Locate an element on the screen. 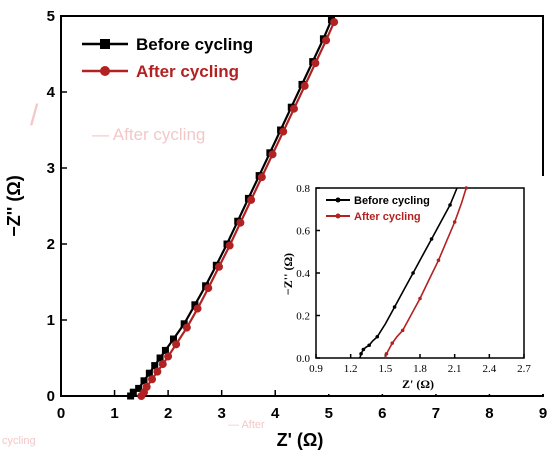 Image resolution: width=550 pixels, height=458 pixels. inset-series is located at coordinates (414, 272).